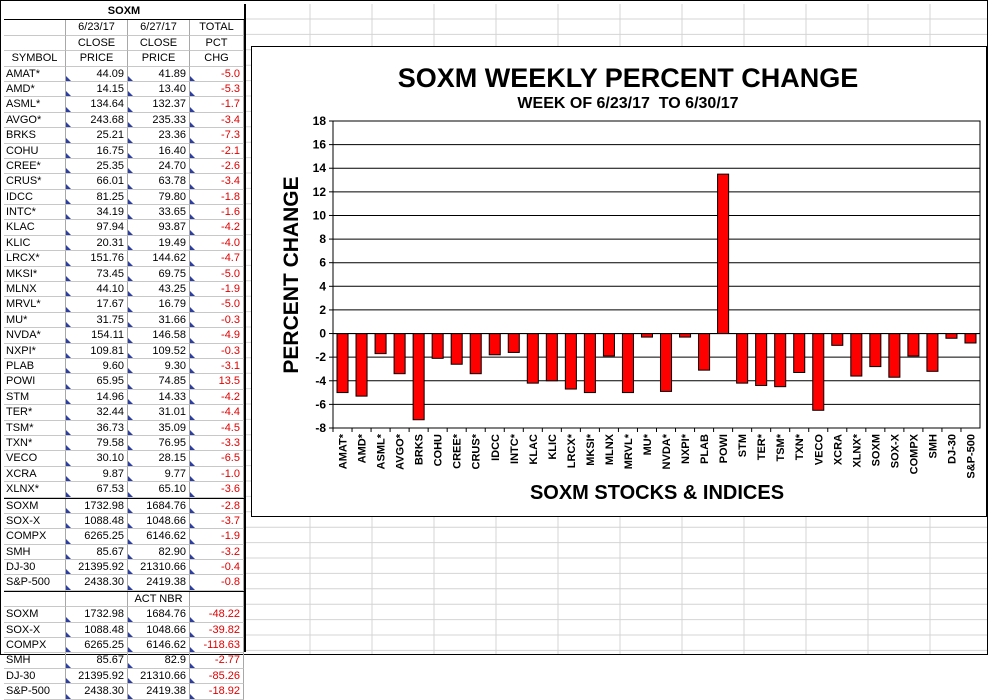 The image size is (988, 700). Describe the element at coordinates (35, 459) in the screenshot. I see `symbol-cell: VECO` at that location.